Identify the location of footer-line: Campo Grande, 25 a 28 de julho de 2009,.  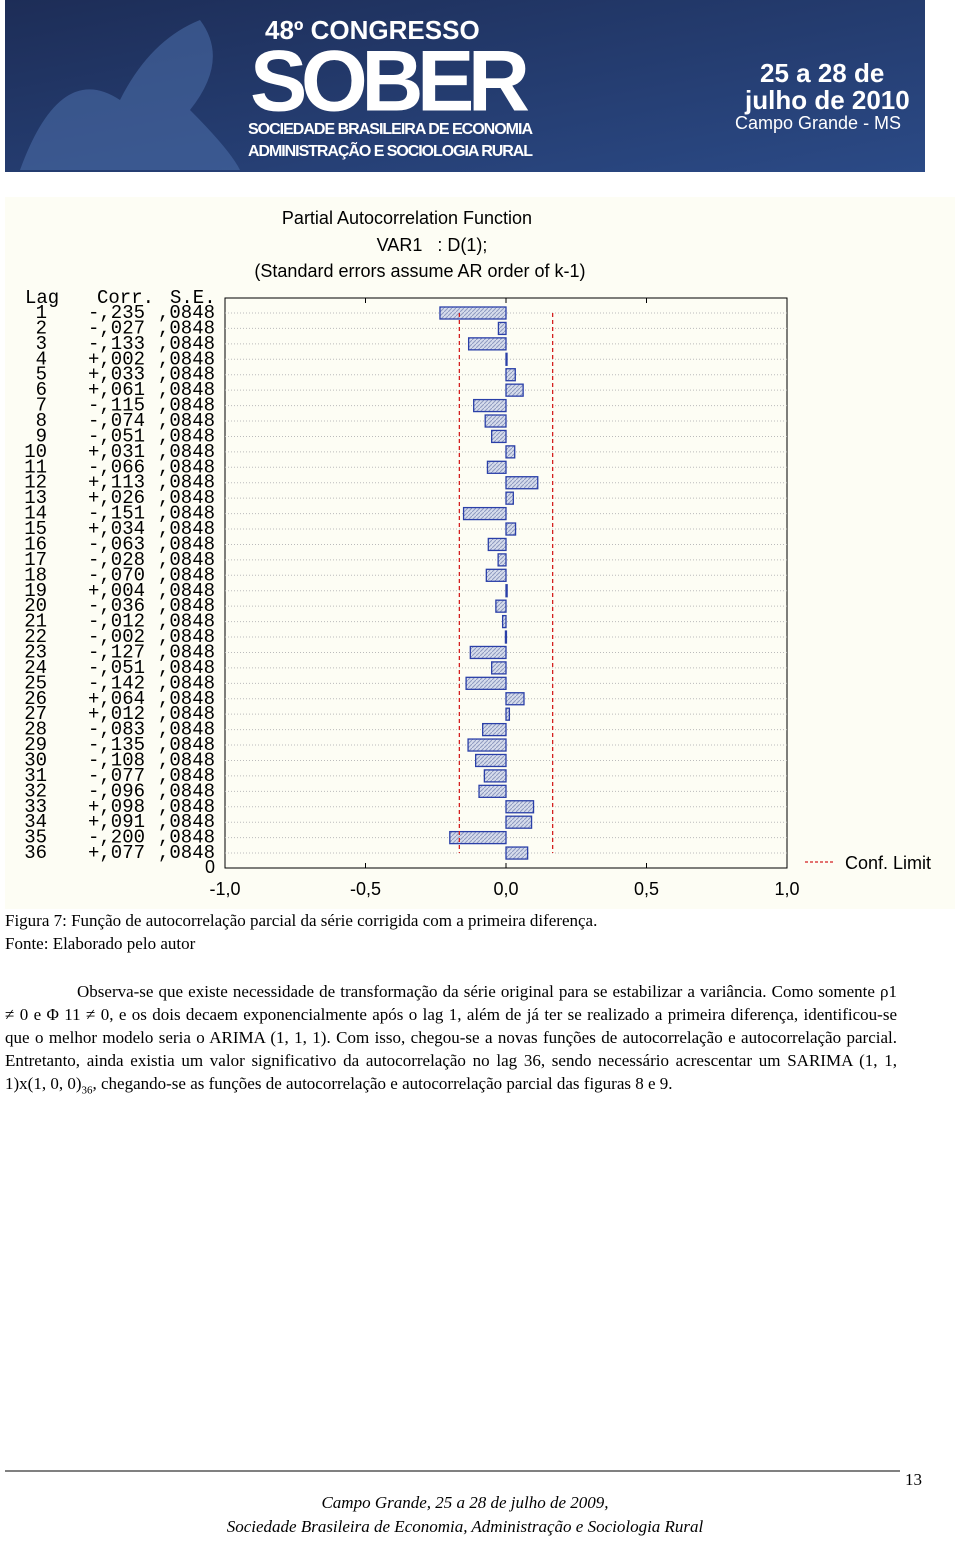
(465, 1502).